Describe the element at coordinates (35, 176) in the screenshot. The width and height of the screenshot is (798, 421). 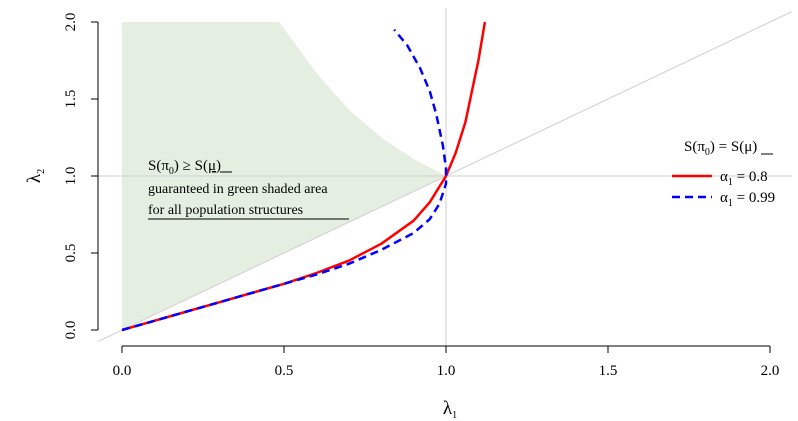
I see `y-axis-title: λ2` at that location.